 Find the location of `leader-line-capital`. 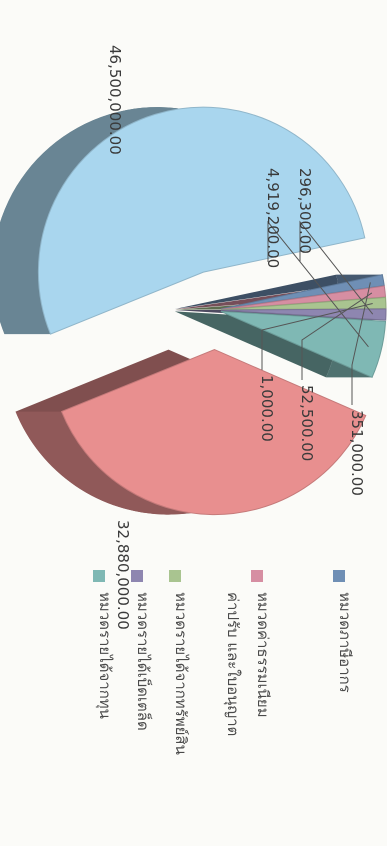

leader-line-capital is located at coordinates (318, 284).